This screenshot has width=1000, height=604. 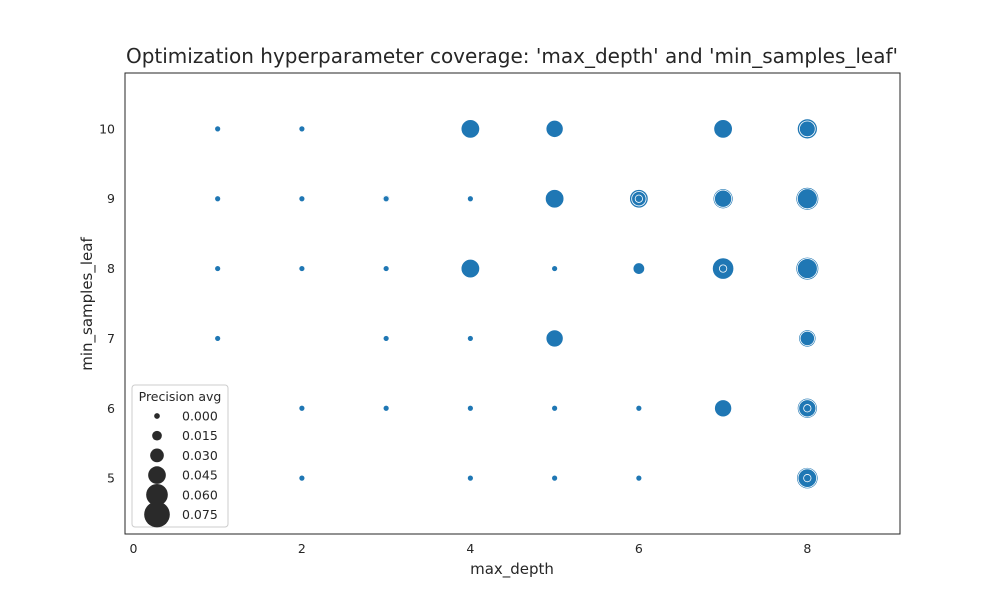 I want to click on y-tick-label: 10, so click(x=107, y=128).